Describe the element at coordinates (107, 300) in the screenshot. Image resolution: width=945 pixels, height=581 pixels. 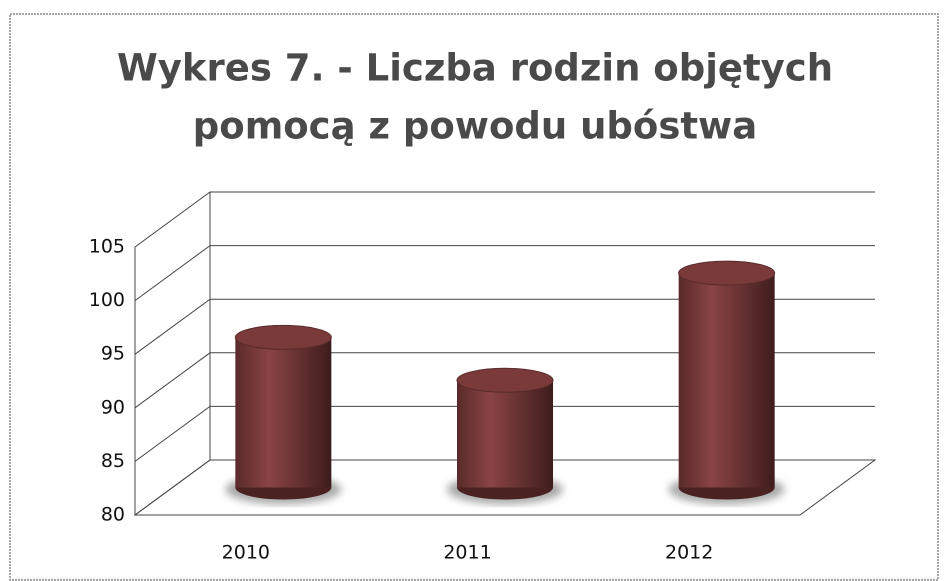
I see `y-tick-label: 100` at that location.